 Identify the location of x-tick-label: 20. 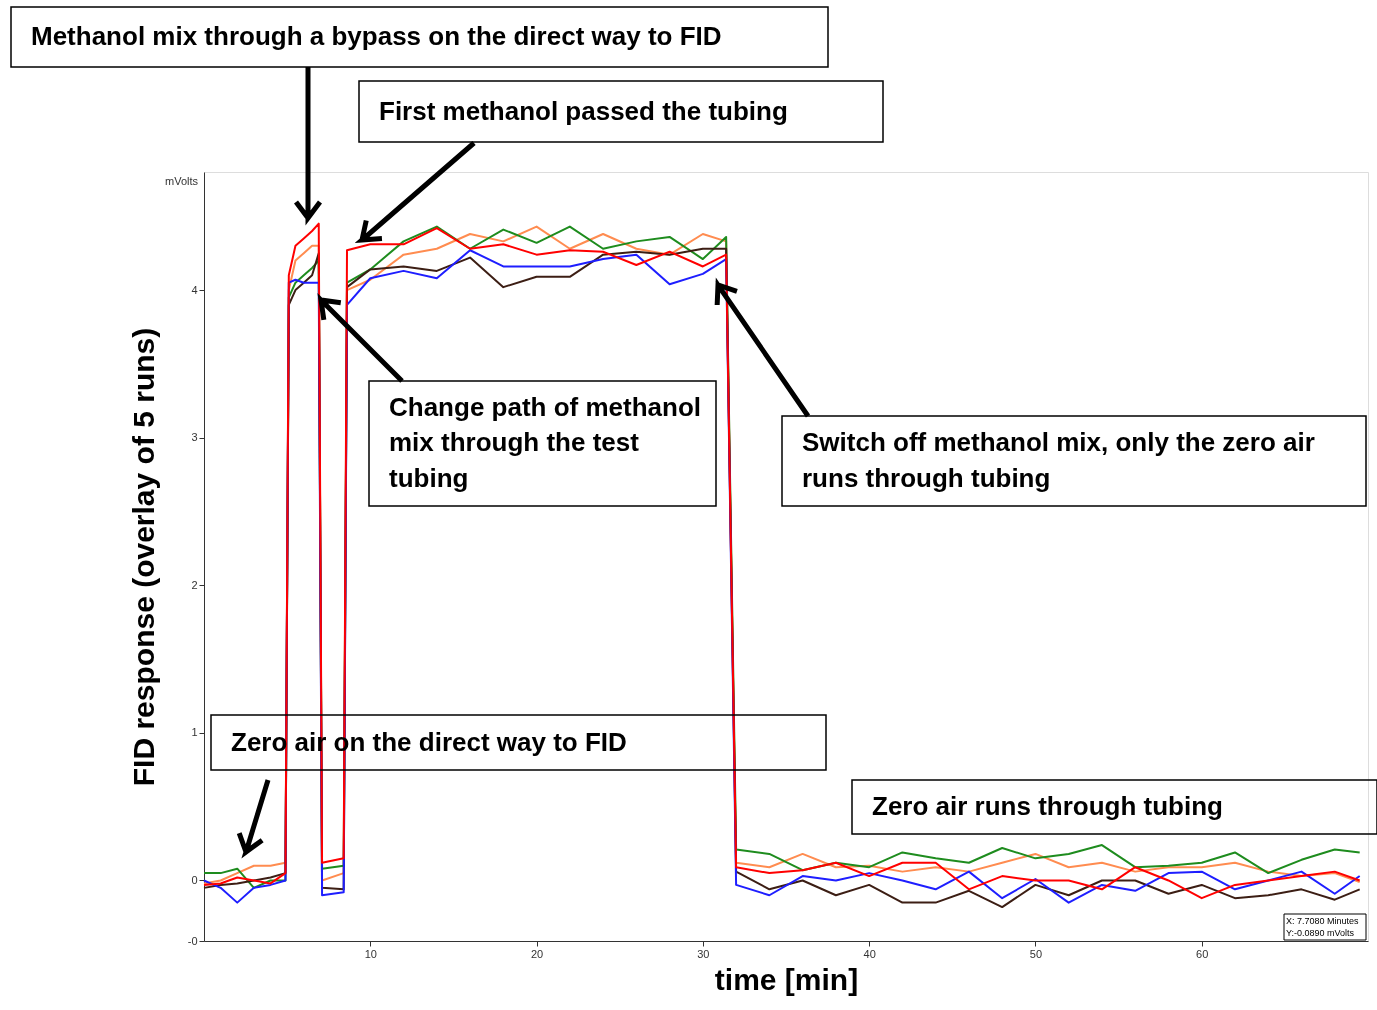
(537, 953).